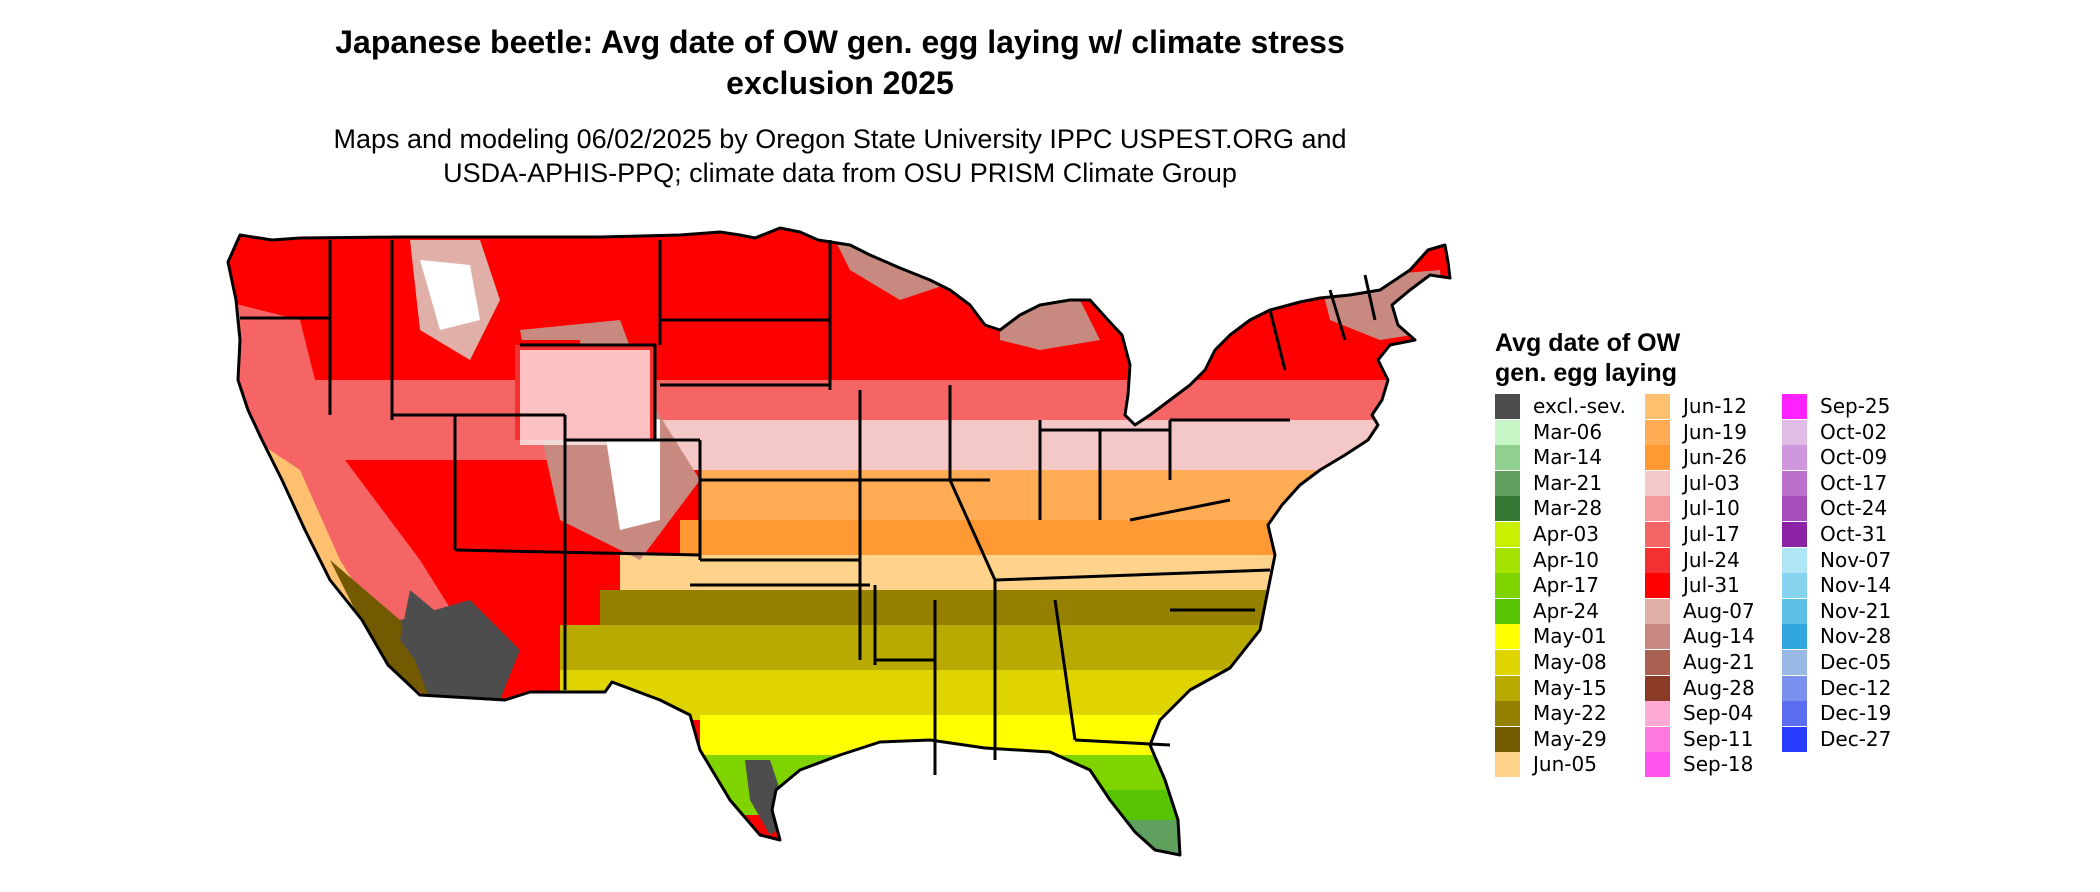 Image resolution: width=2100 pixels, height=892 pixels. I want to click on legend-label: Sep-11, so click(1718, 738).